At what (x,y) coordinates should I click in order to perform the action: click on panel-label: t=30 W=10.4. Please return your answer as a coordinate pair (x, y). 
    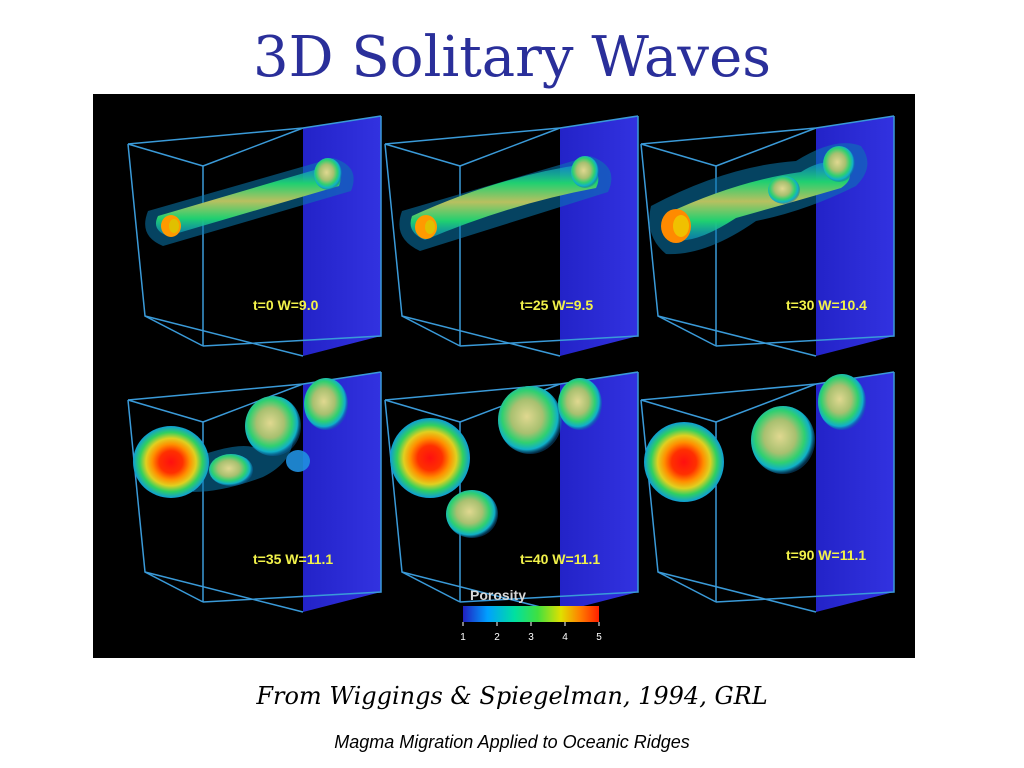
    Looking at the image, I should click on (826, 305).